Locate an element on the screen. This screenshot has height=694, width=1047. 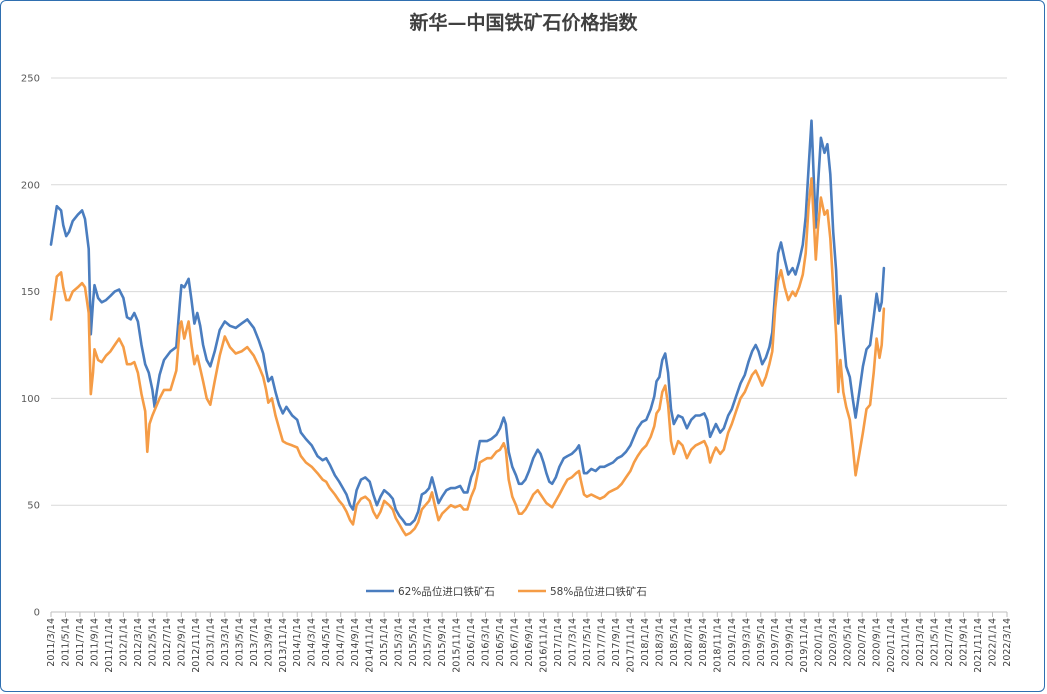
x-tick-label: 2018/1/14 is located at coordinates (645, 642).